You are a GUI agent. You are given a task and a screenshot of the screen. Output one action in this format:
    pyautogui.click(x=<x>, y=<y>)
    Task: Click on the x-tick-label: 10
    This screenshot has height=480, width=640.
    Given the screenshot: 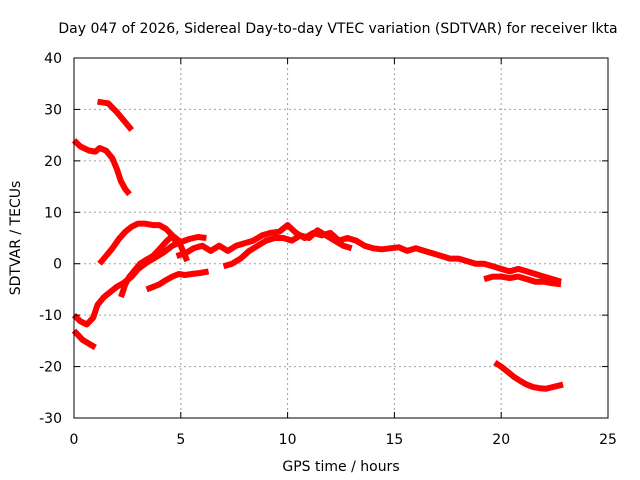 What is the action you would take?
    pyautogui.click(x=288, y=440)
    